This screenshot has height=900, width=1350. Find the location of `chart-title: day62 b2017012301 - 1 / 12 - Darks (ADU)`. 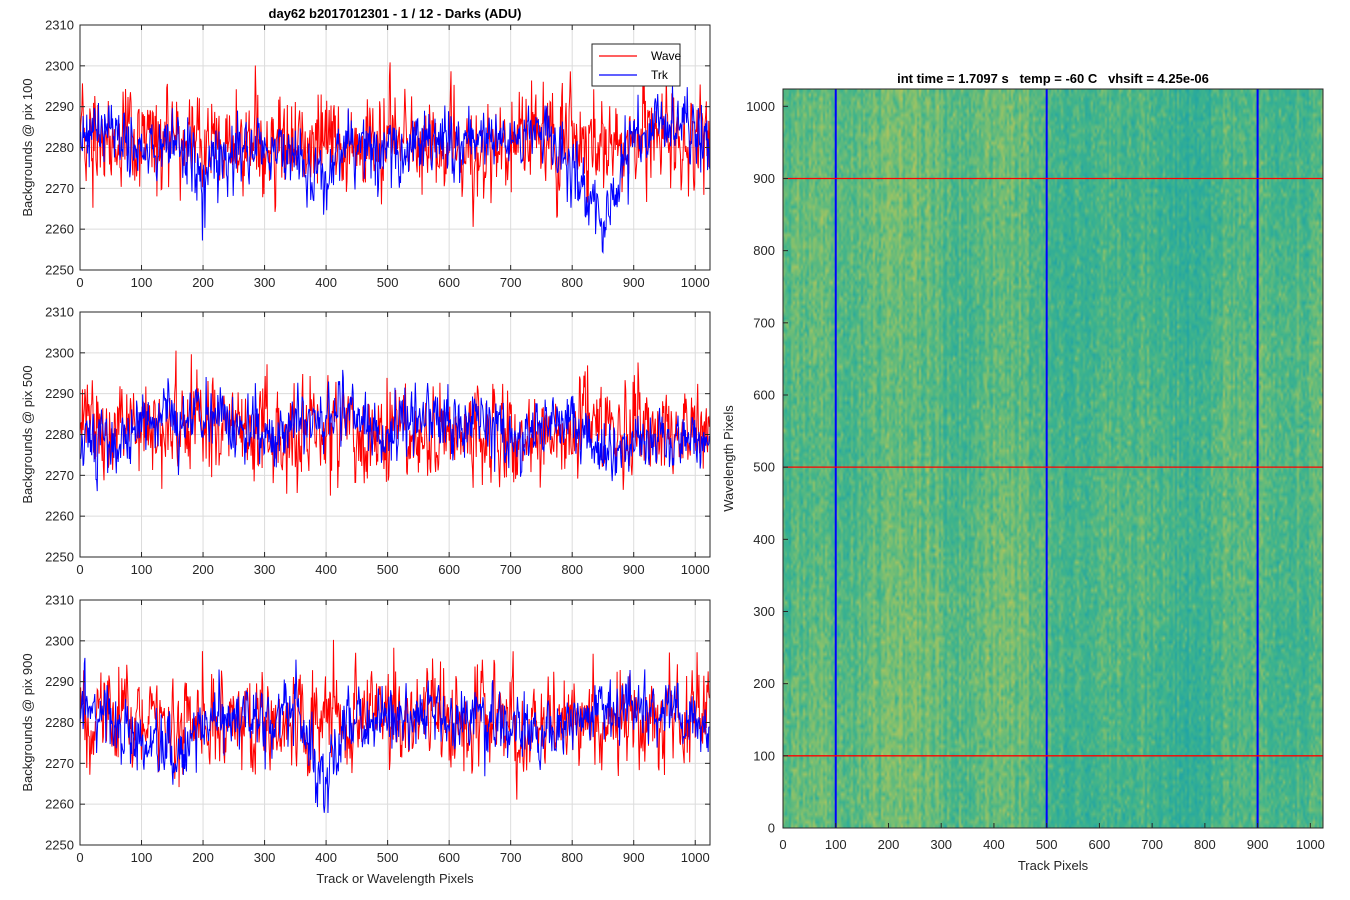

chart-title: day62 b2017012301 - 1 / 12 - Darks (ADU) is located at coordinates (395, 13).